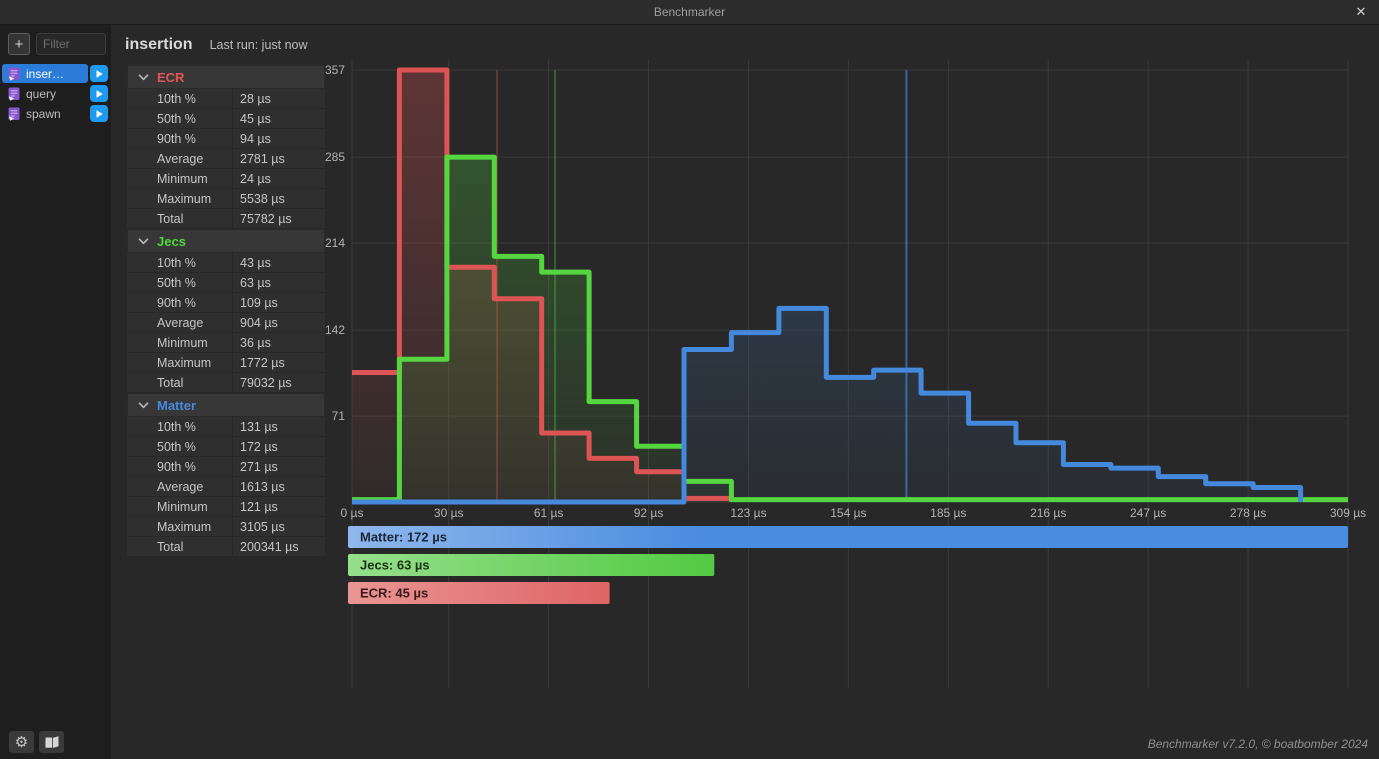 The image size is (1379, 759). I want to click on settings-button: ⚙, so click(21, 742).